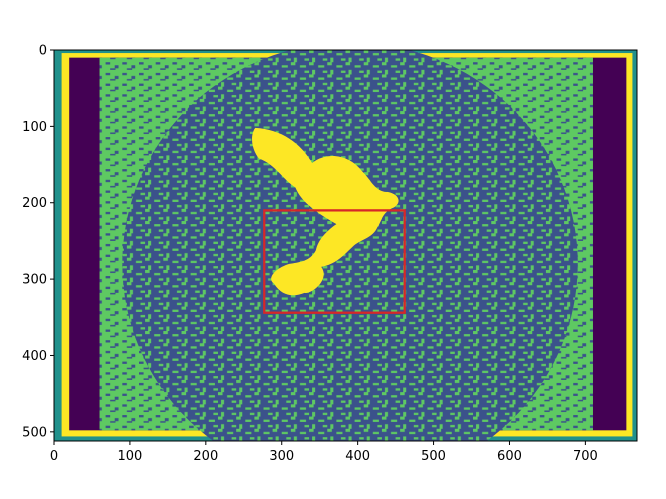  I want to click on x-tick-label: 300, so click(281, 456).